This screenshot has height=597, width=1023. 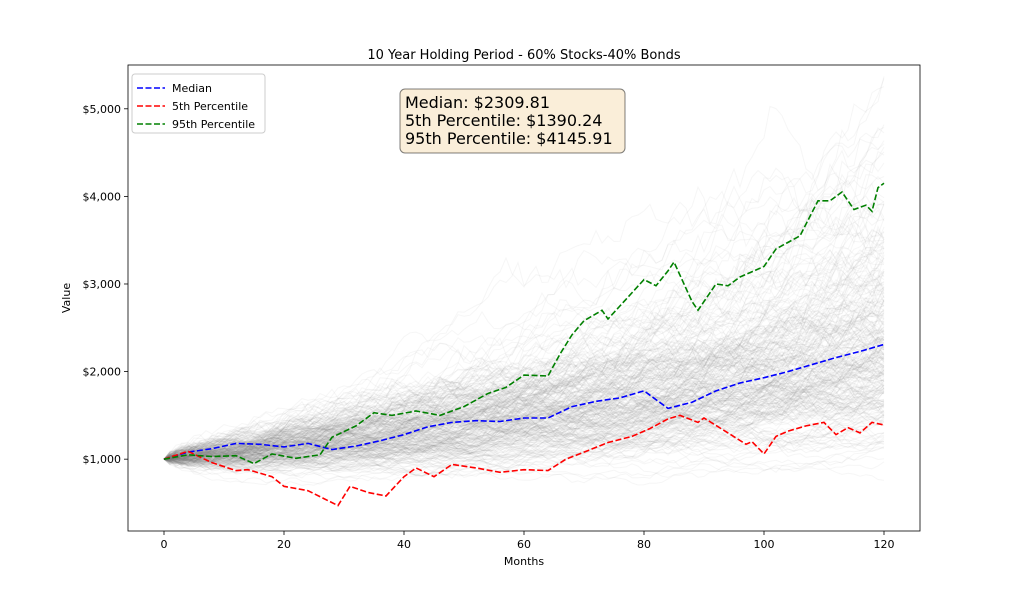 I want to click on y-tick-label: $3,000, so click(x=102, y=284).